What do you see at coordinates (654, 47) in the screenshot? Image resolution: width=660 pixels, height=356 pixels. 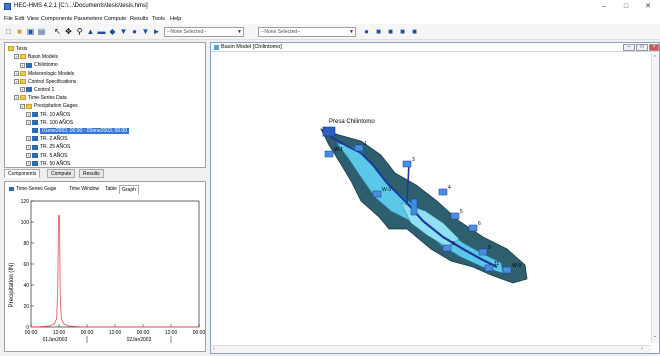 I see `basin-close-button: ×` at bounding box center [654, 47].